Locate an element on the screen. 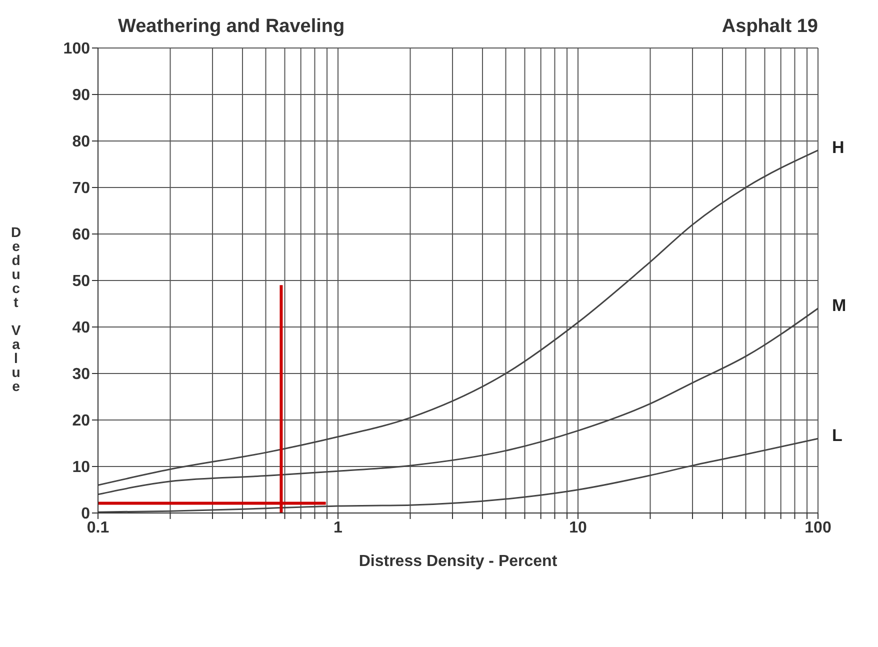 The height and width of the screenshot is (647, 878). x-axis-title: Distress Density - Percent is located at coordinates (458, 561).